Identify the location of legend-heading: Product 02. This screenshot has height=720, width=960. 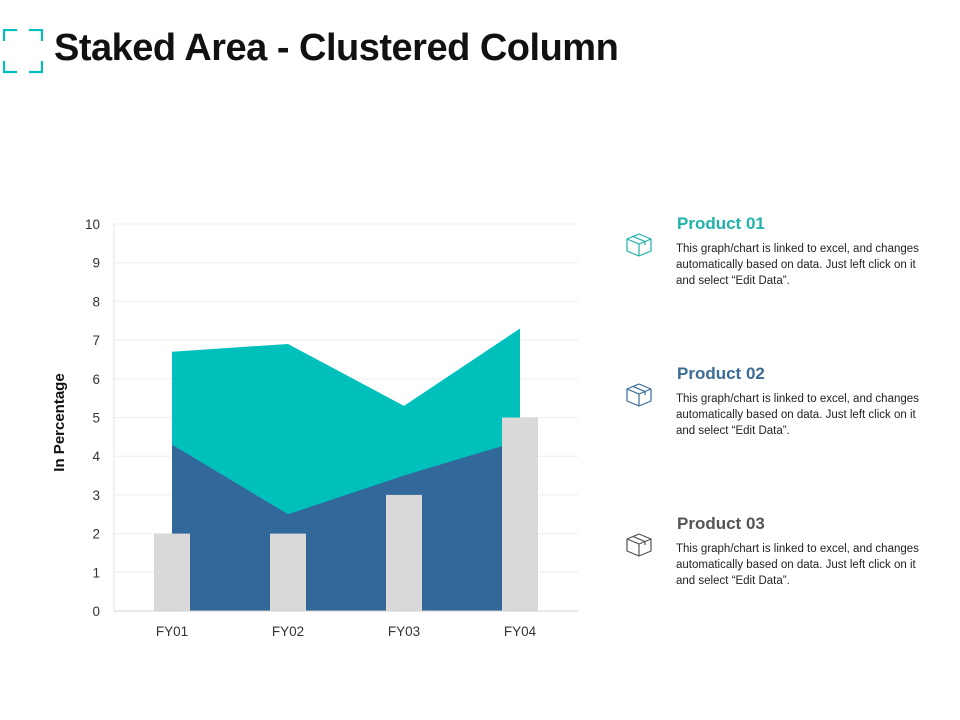
(721, 373).